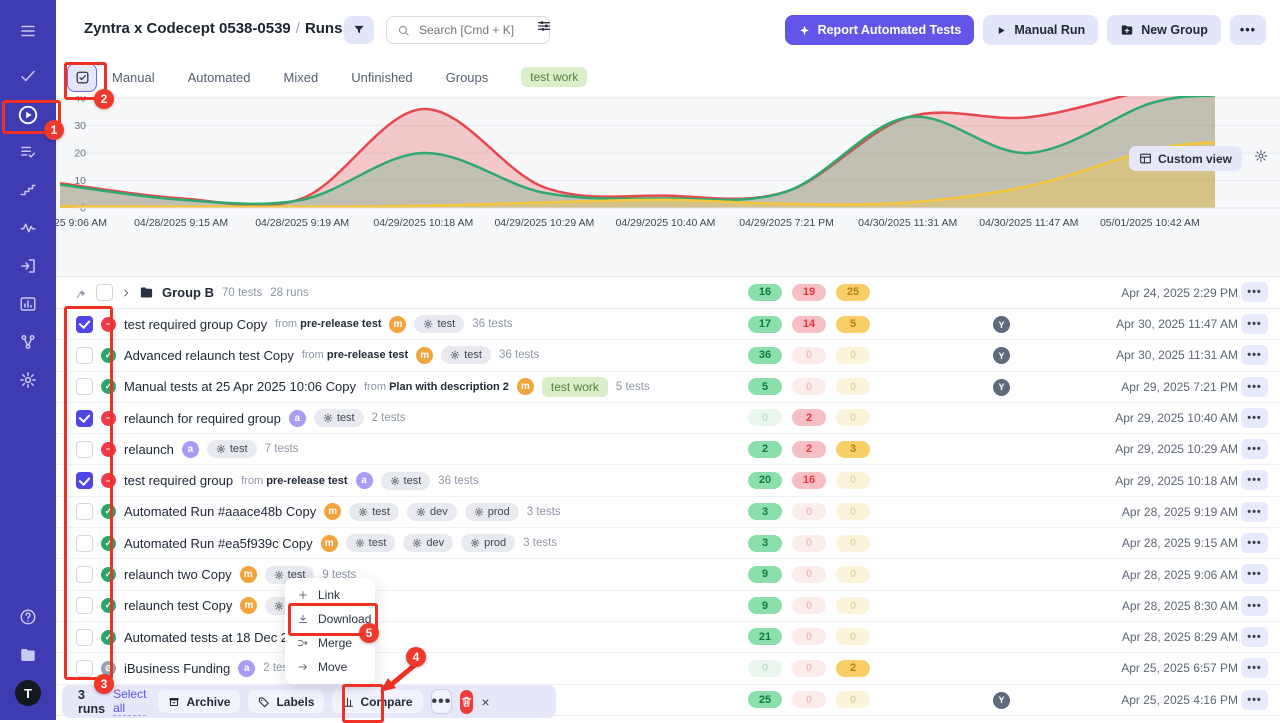  What do you see at coordinates (330, 667) in the screenshot?
I see `menu-item-move: Move` at bounding box center [330, 667].